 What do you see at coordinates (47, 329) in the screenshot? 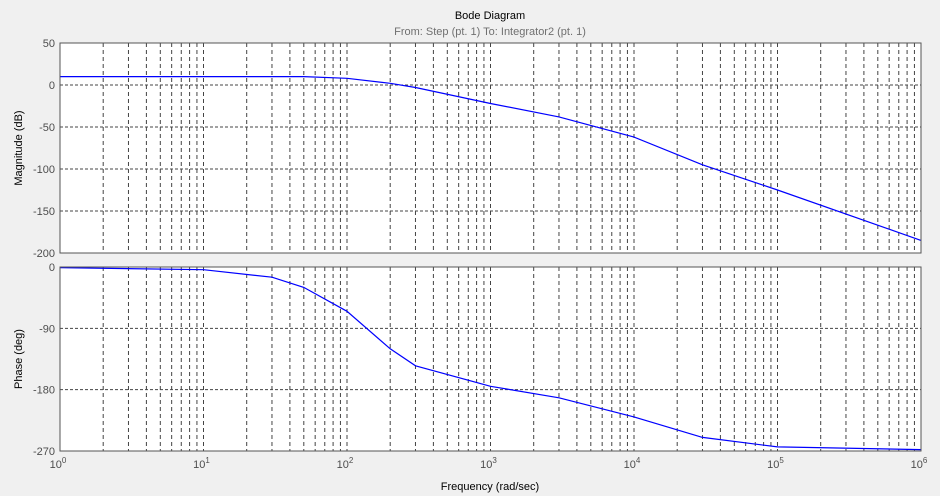
I see `phase-y-tick-label: -90` at bounding box center [47, 329].